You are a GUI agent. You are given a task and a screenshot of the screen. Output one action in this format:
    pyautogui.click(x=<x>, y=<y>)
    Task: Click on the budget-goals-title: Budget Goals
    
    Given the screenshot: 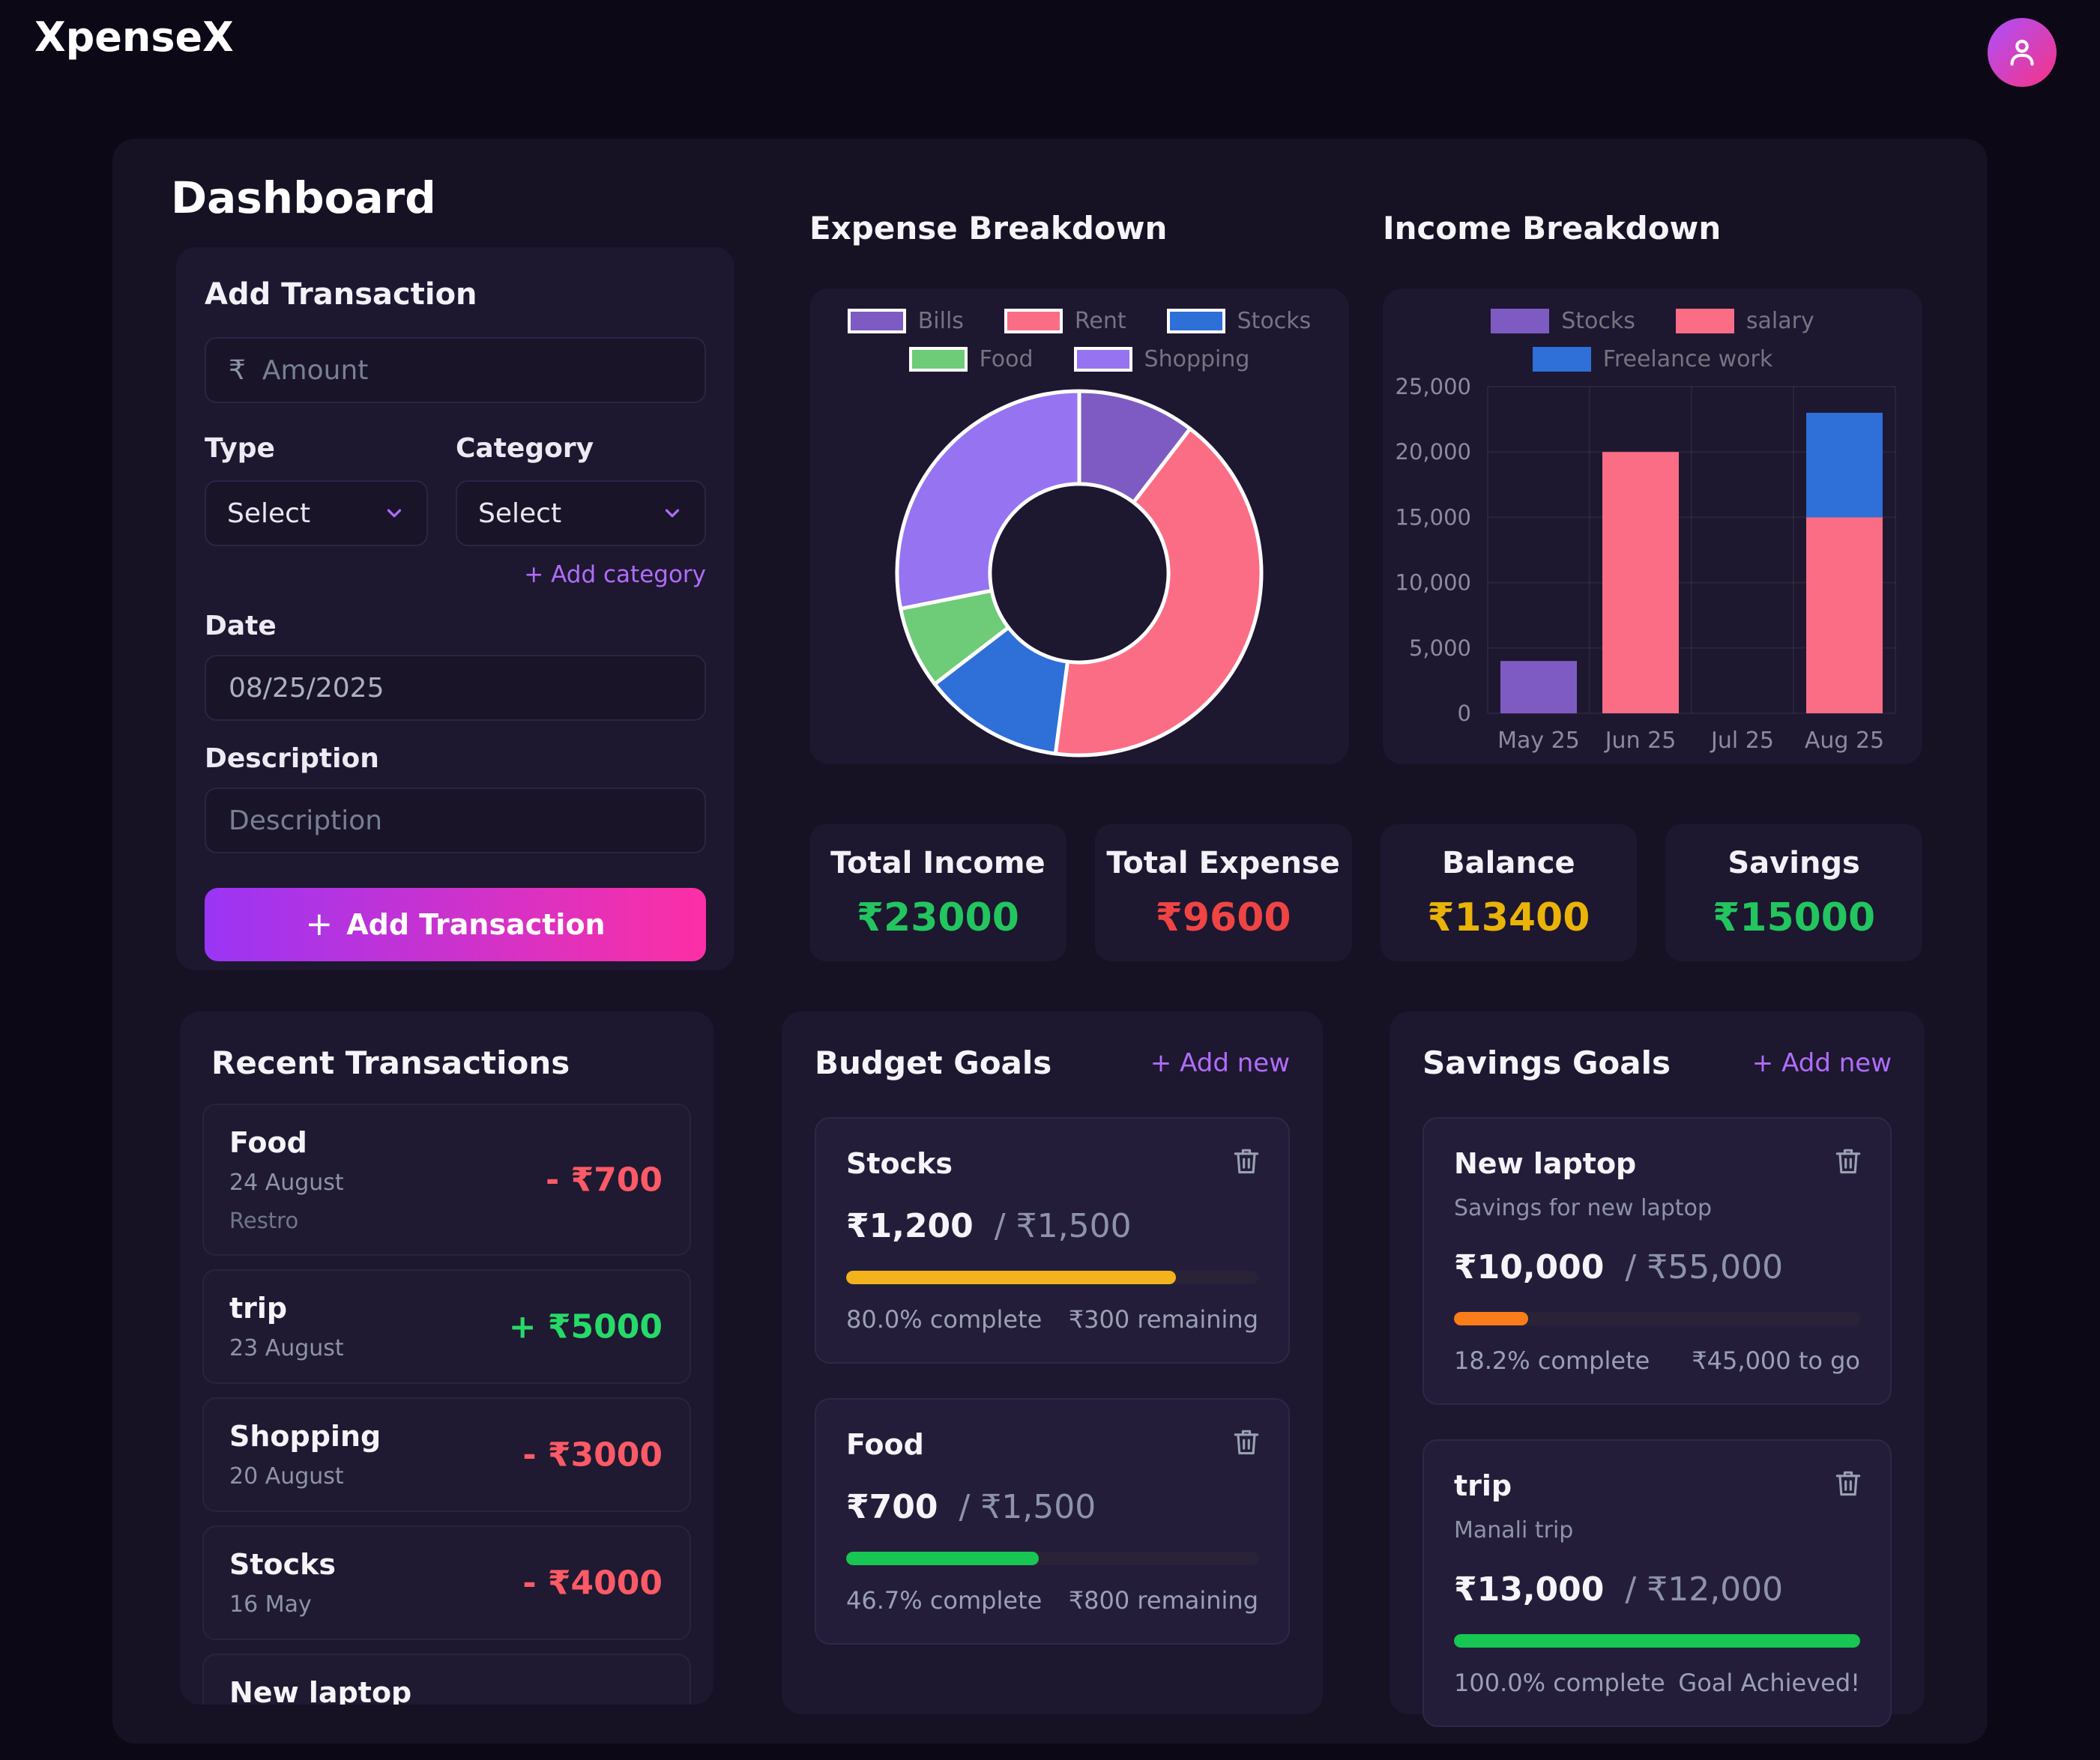 What is the action you would take?
    pyautogui.click(x=933, y=1062)
    